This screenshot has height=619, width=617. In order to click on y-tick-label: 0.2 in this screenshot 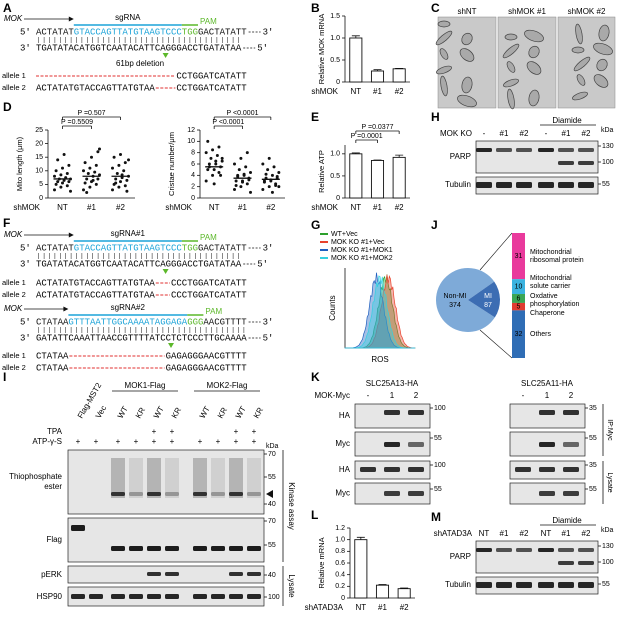, I will do `click(340, 586)`.